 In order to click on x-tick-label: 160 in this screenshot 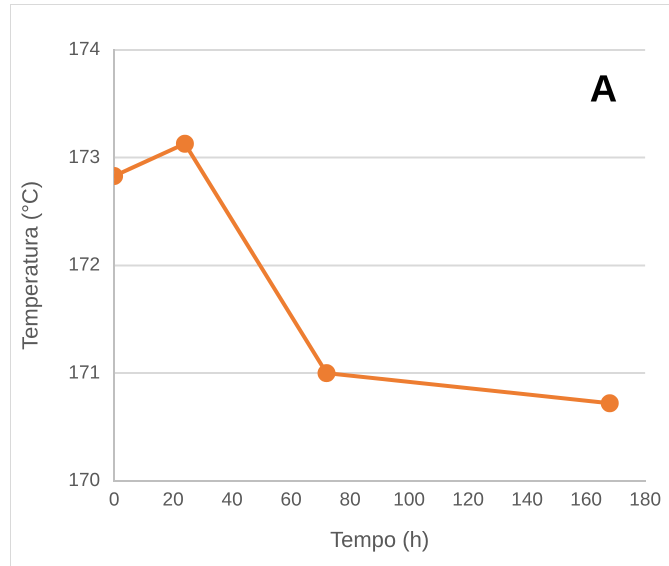, I will do `click(586, 499)`.